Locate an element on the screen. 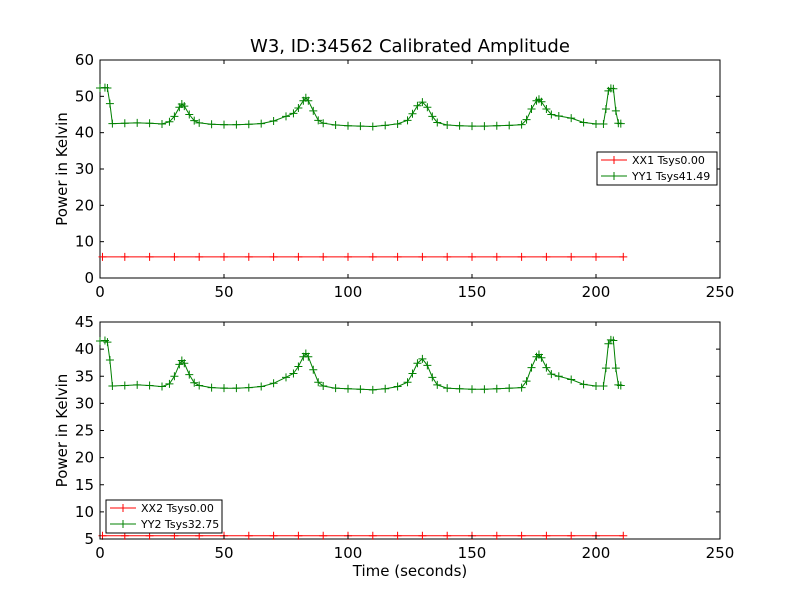  y-tick-label: 50 is located at coordinates (84, 96).